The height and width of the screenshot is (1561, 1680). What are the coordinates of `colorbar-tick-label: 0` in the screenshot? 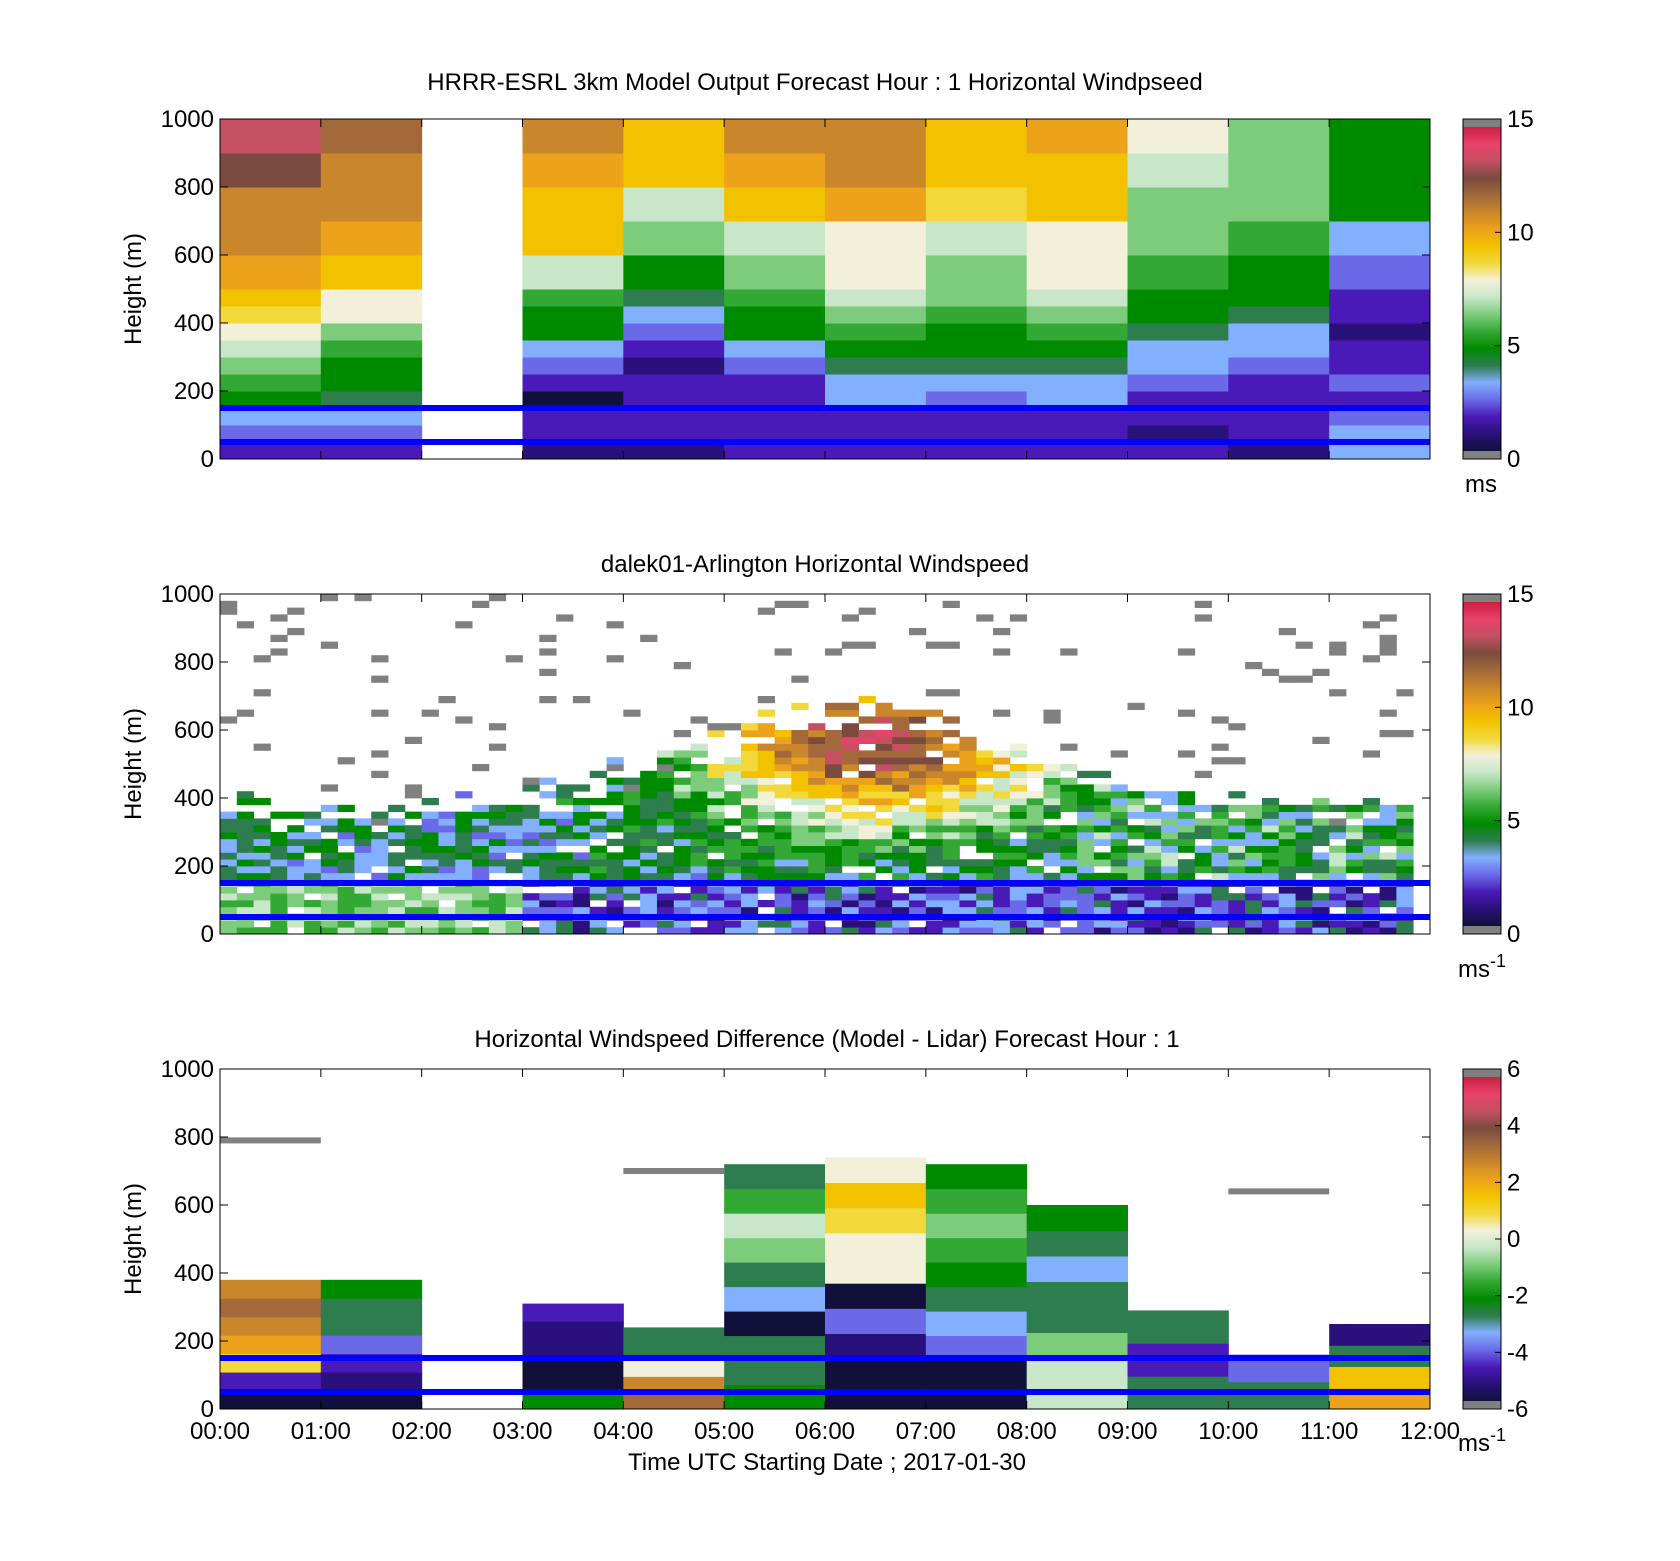 It's located at (1513, 1239).